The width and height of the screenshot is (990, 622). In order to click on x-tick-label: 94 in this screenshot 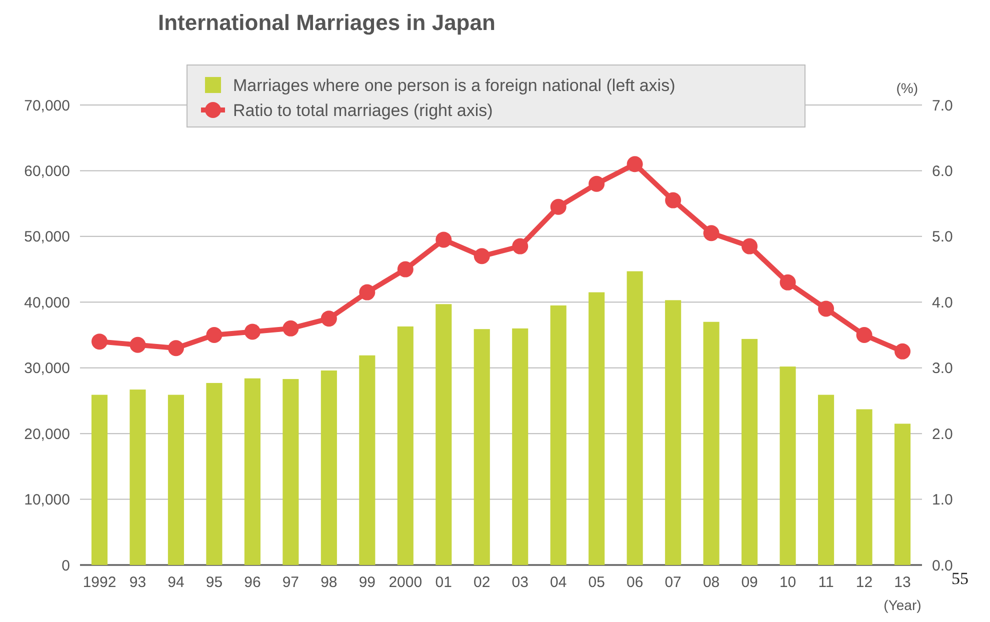, I will do `click(176, 582)`.